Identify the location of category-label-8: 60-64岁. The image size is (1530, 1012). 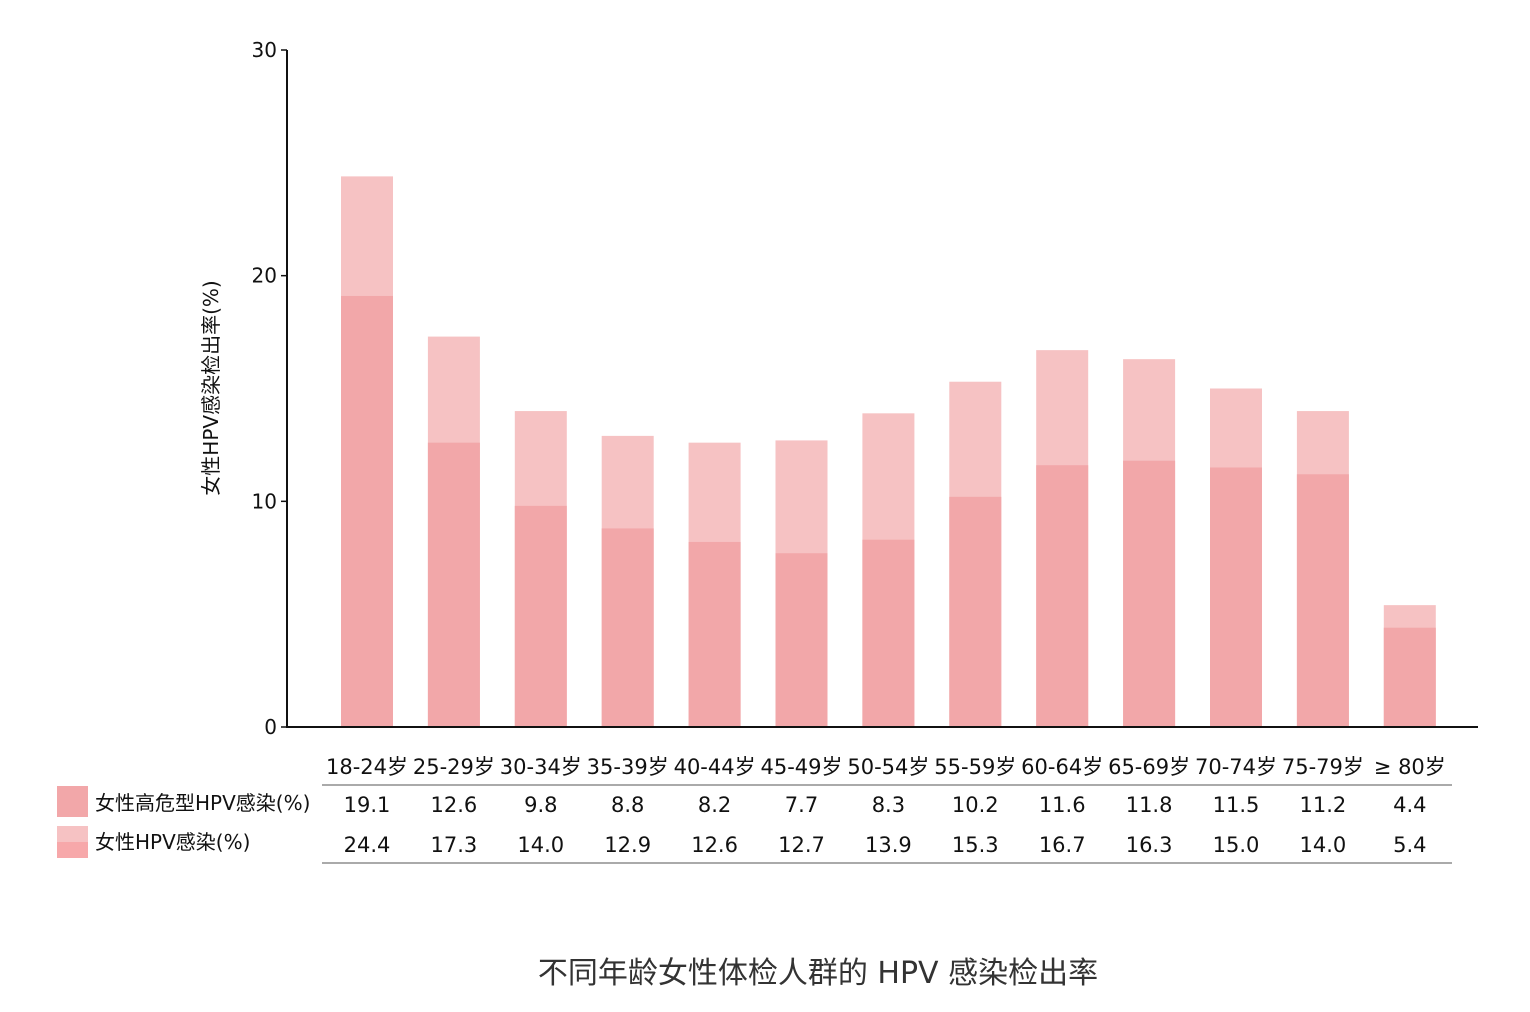
(1062, 767).